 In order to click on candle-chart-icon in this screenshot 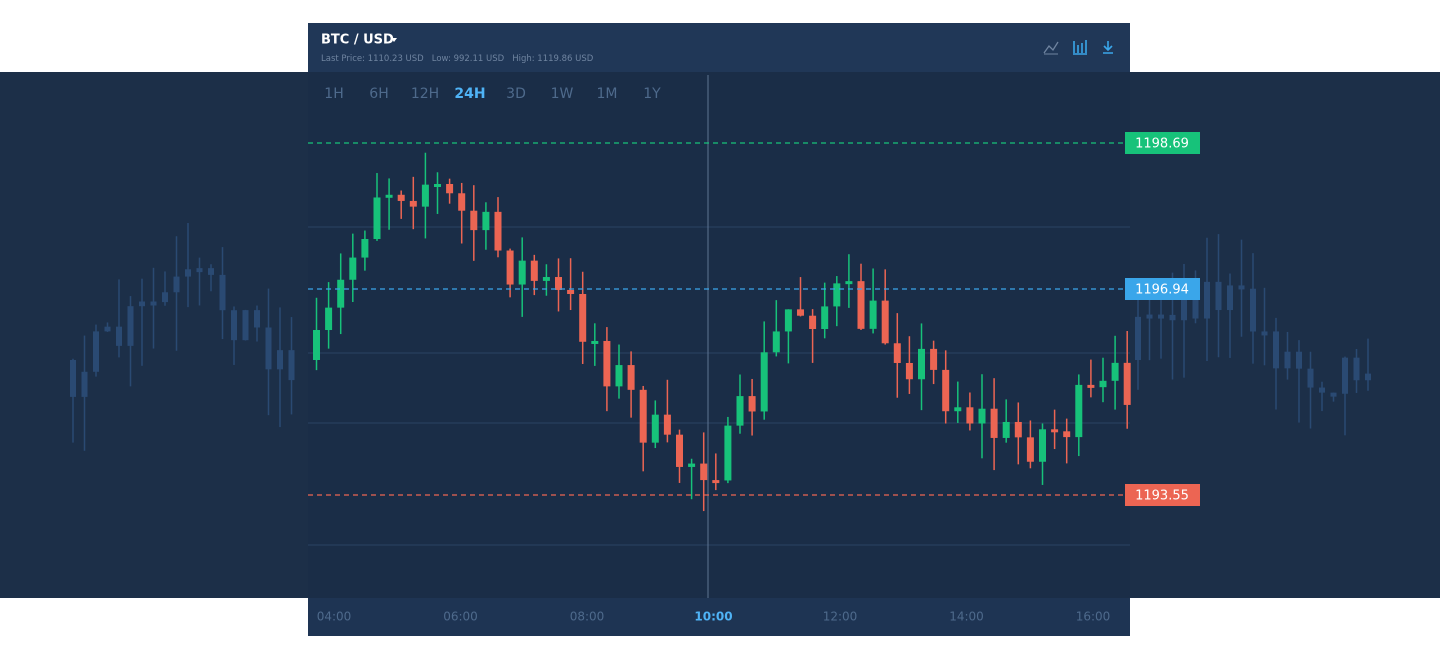, I will do `click(1080, 47)`.